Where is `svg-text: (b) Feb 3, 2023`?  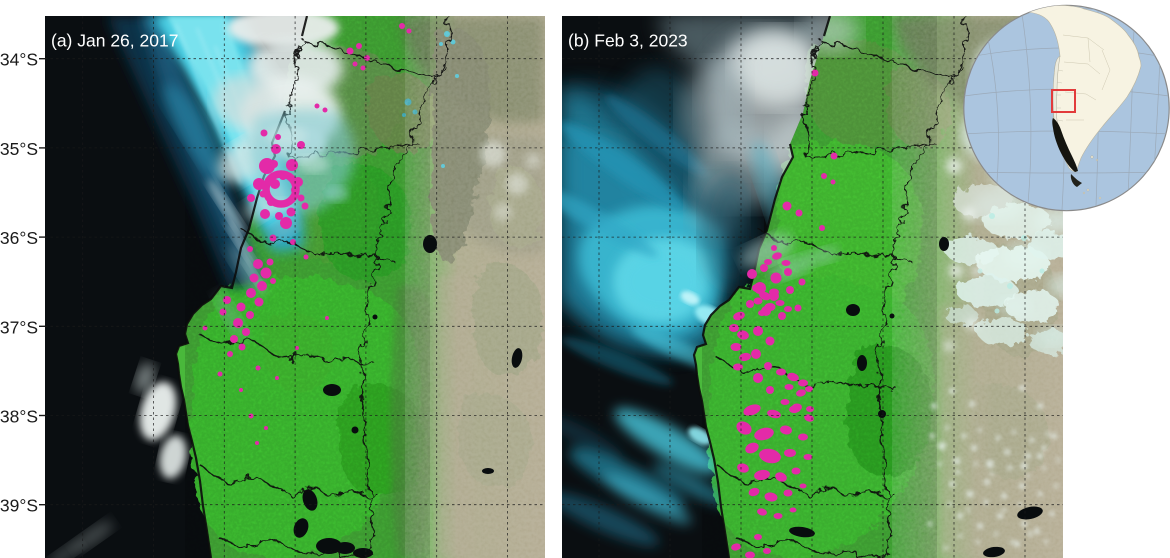 svg-text: (b) Feb 3, 2023 is located at coordinates (628, 41).